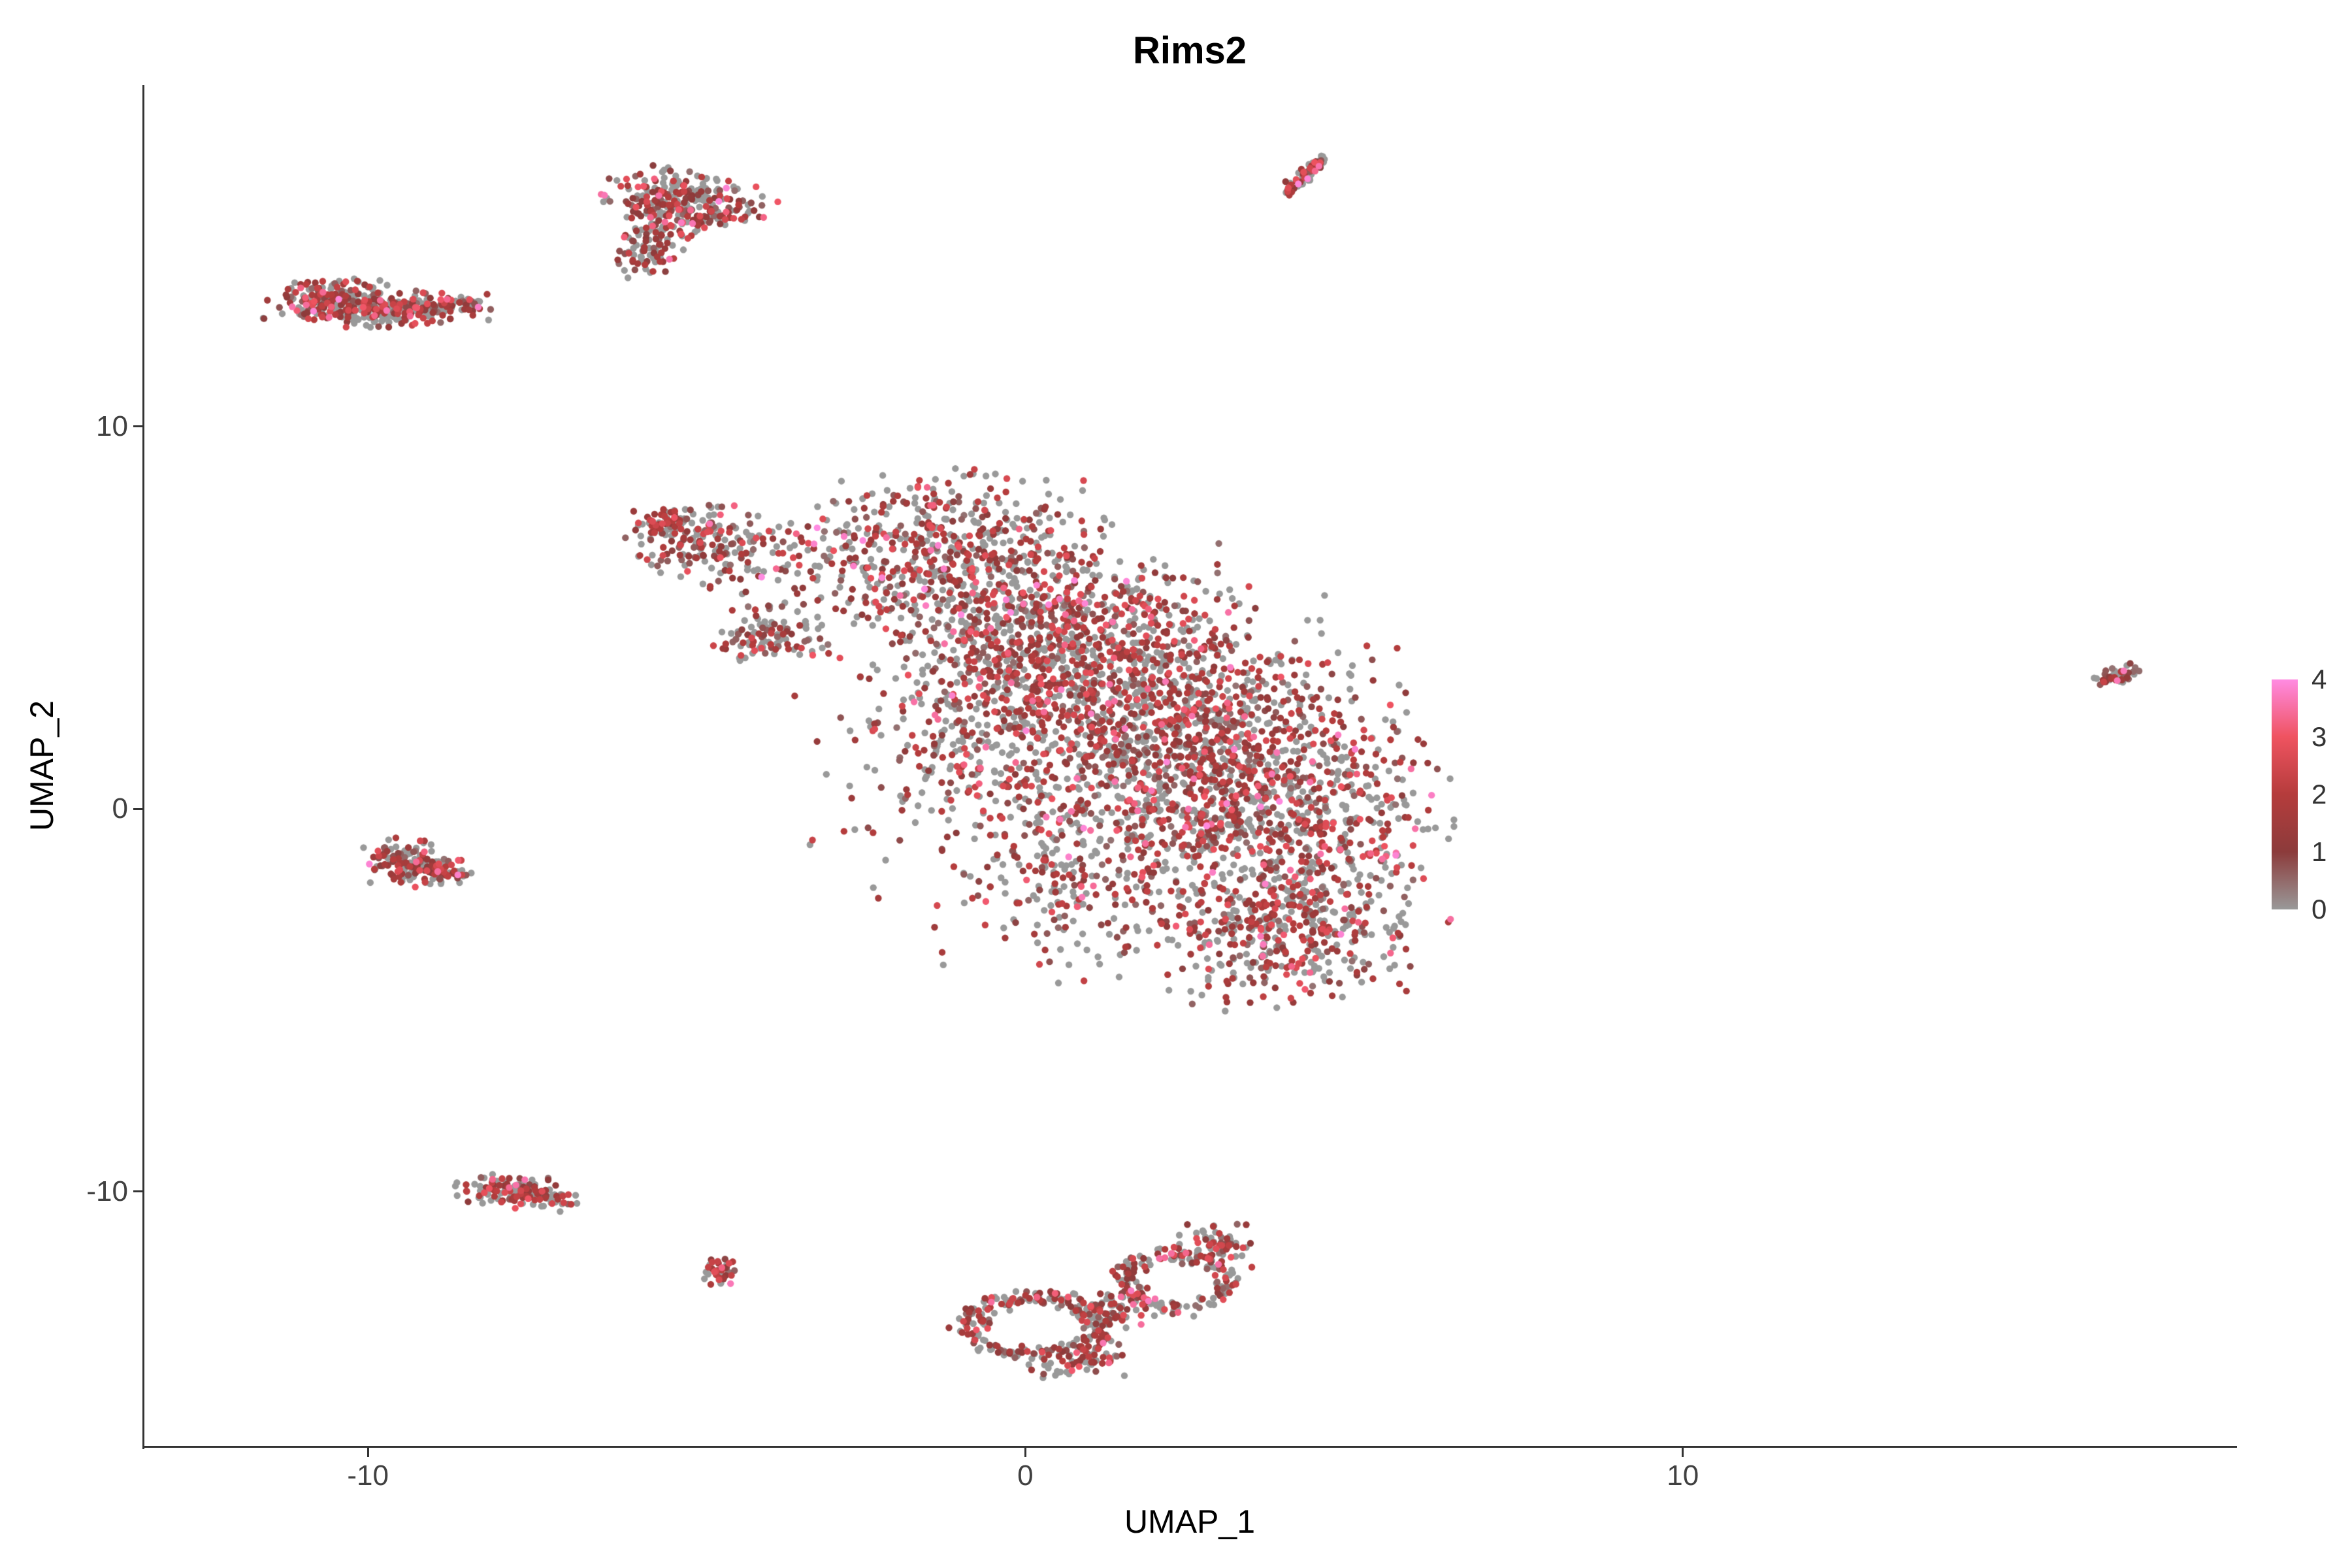 This screenshot has width=2352, height=1568. What do you see at coordinates (107, 1191) in the screenshot?
I see `y-tick-label: -10` at bounding box center [107, 1191].